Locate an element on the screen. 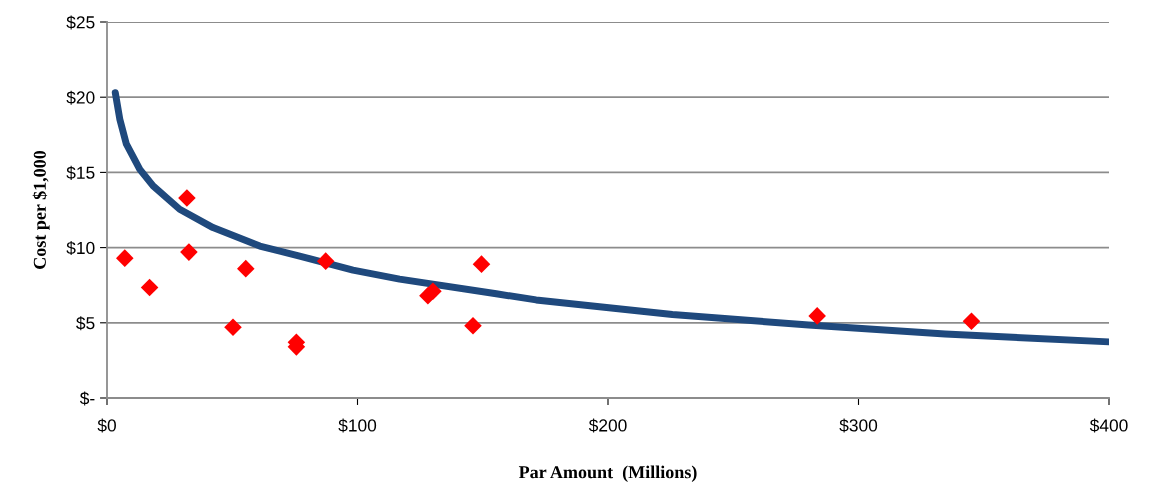 The image size is (1161, 491). y-tick-label: $5 is located at coordinates (85, 323).